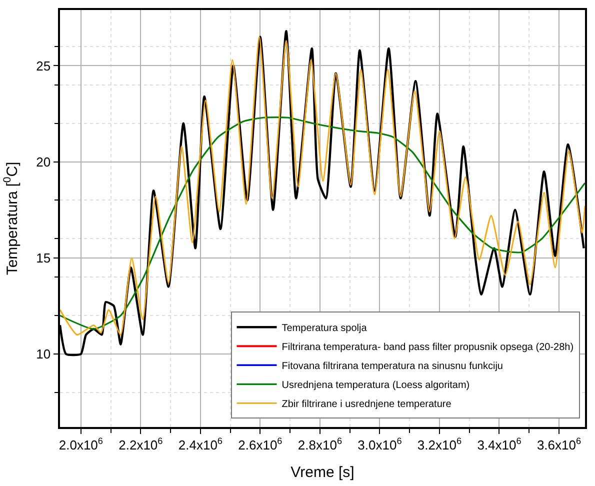 The width and height of the screenshot is (595, 486). I want to click on x-tick-label: 2.0x10$^{6}$, so click(80, 444).